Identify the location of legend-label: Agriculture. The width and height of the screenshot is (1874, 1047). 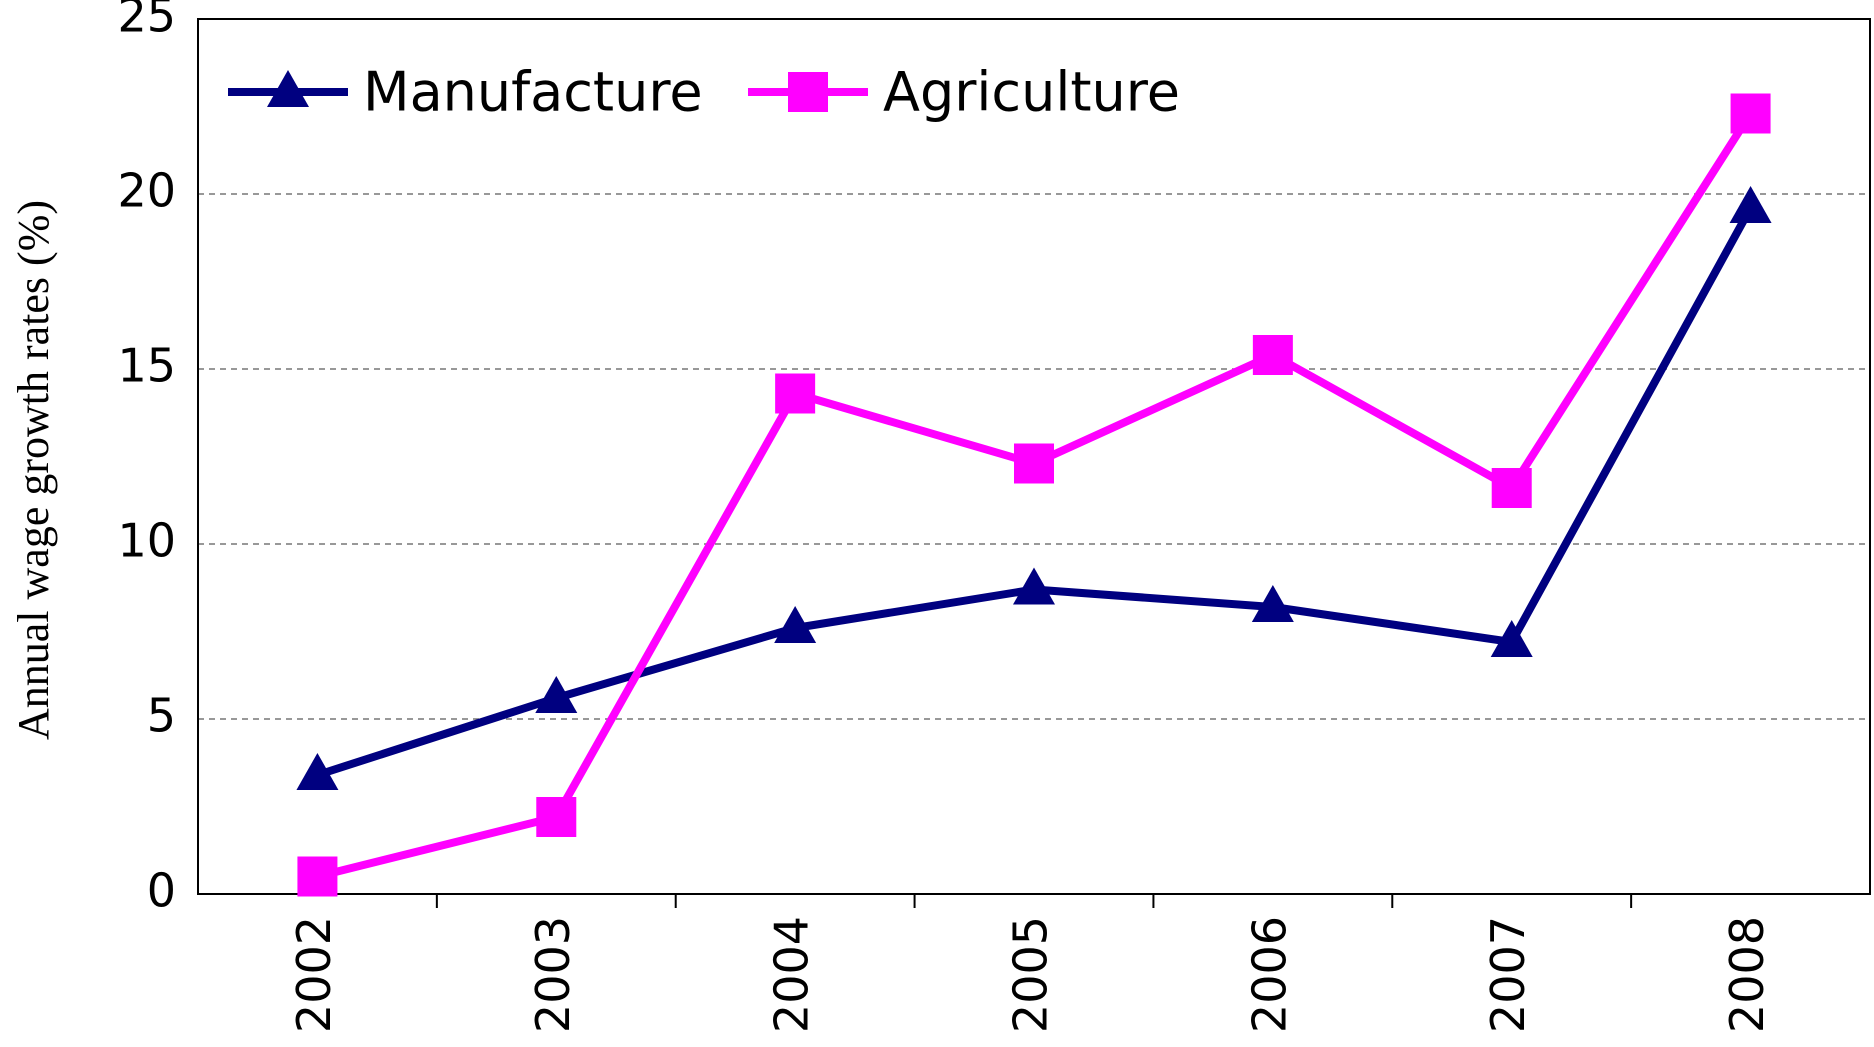
(1031, 92).